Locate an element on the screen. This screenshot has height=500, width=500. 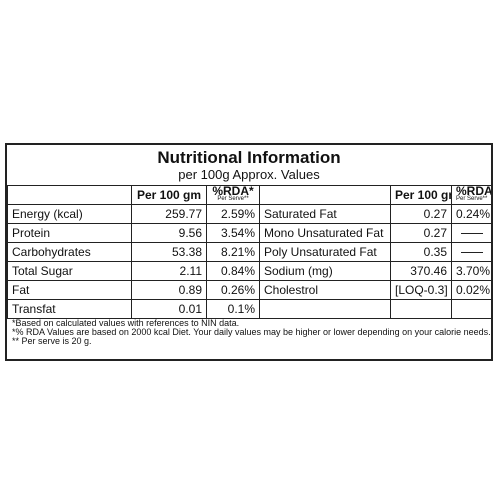
header-rda-right: %RDA* Per Serve** is located at coordinates (471, 195).